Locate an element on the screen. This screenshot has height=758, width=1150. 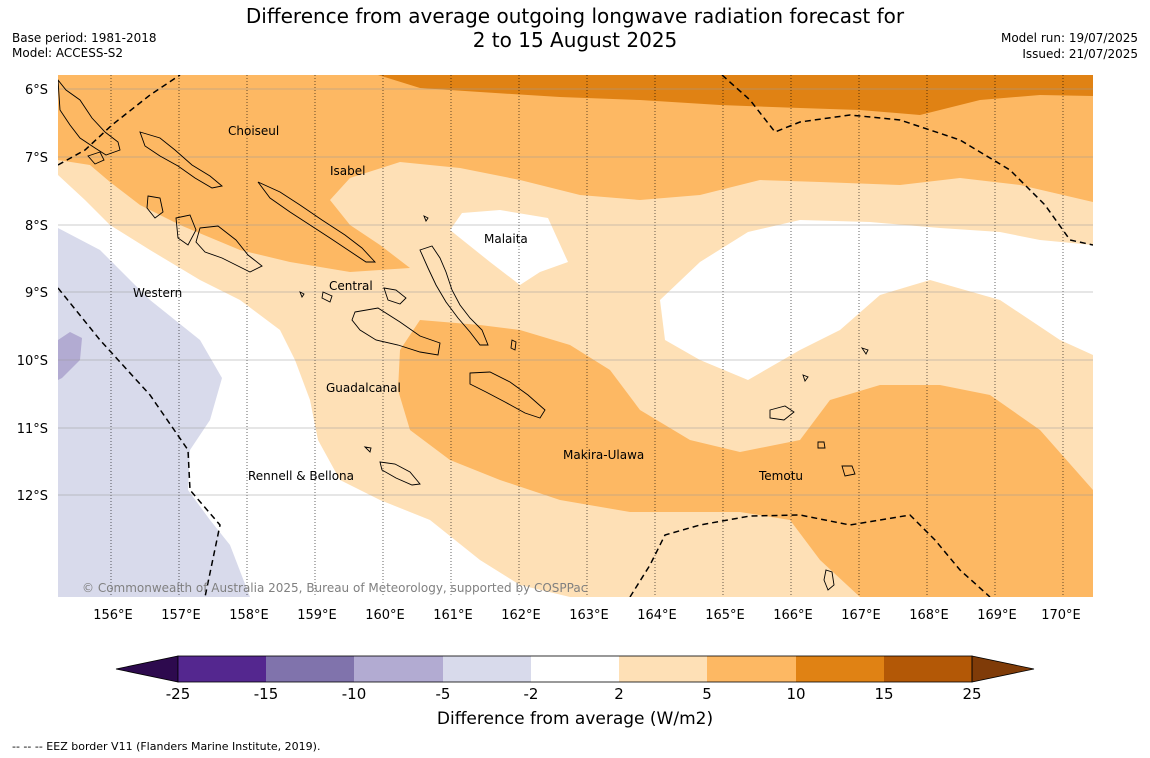
colorbar-extend-low is located at coordinates (147, 669).